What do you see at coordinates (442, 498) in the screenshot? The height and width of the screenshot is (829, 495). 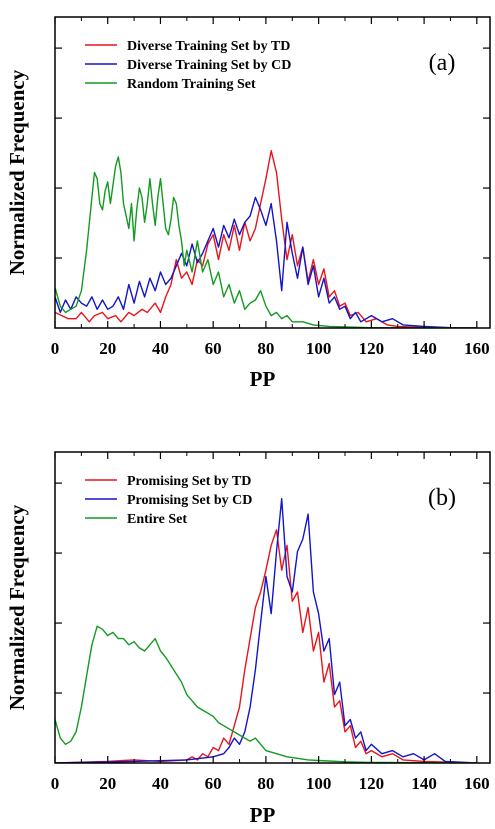 I see `panel-tag: (b)` at bounding box center [442, 498].